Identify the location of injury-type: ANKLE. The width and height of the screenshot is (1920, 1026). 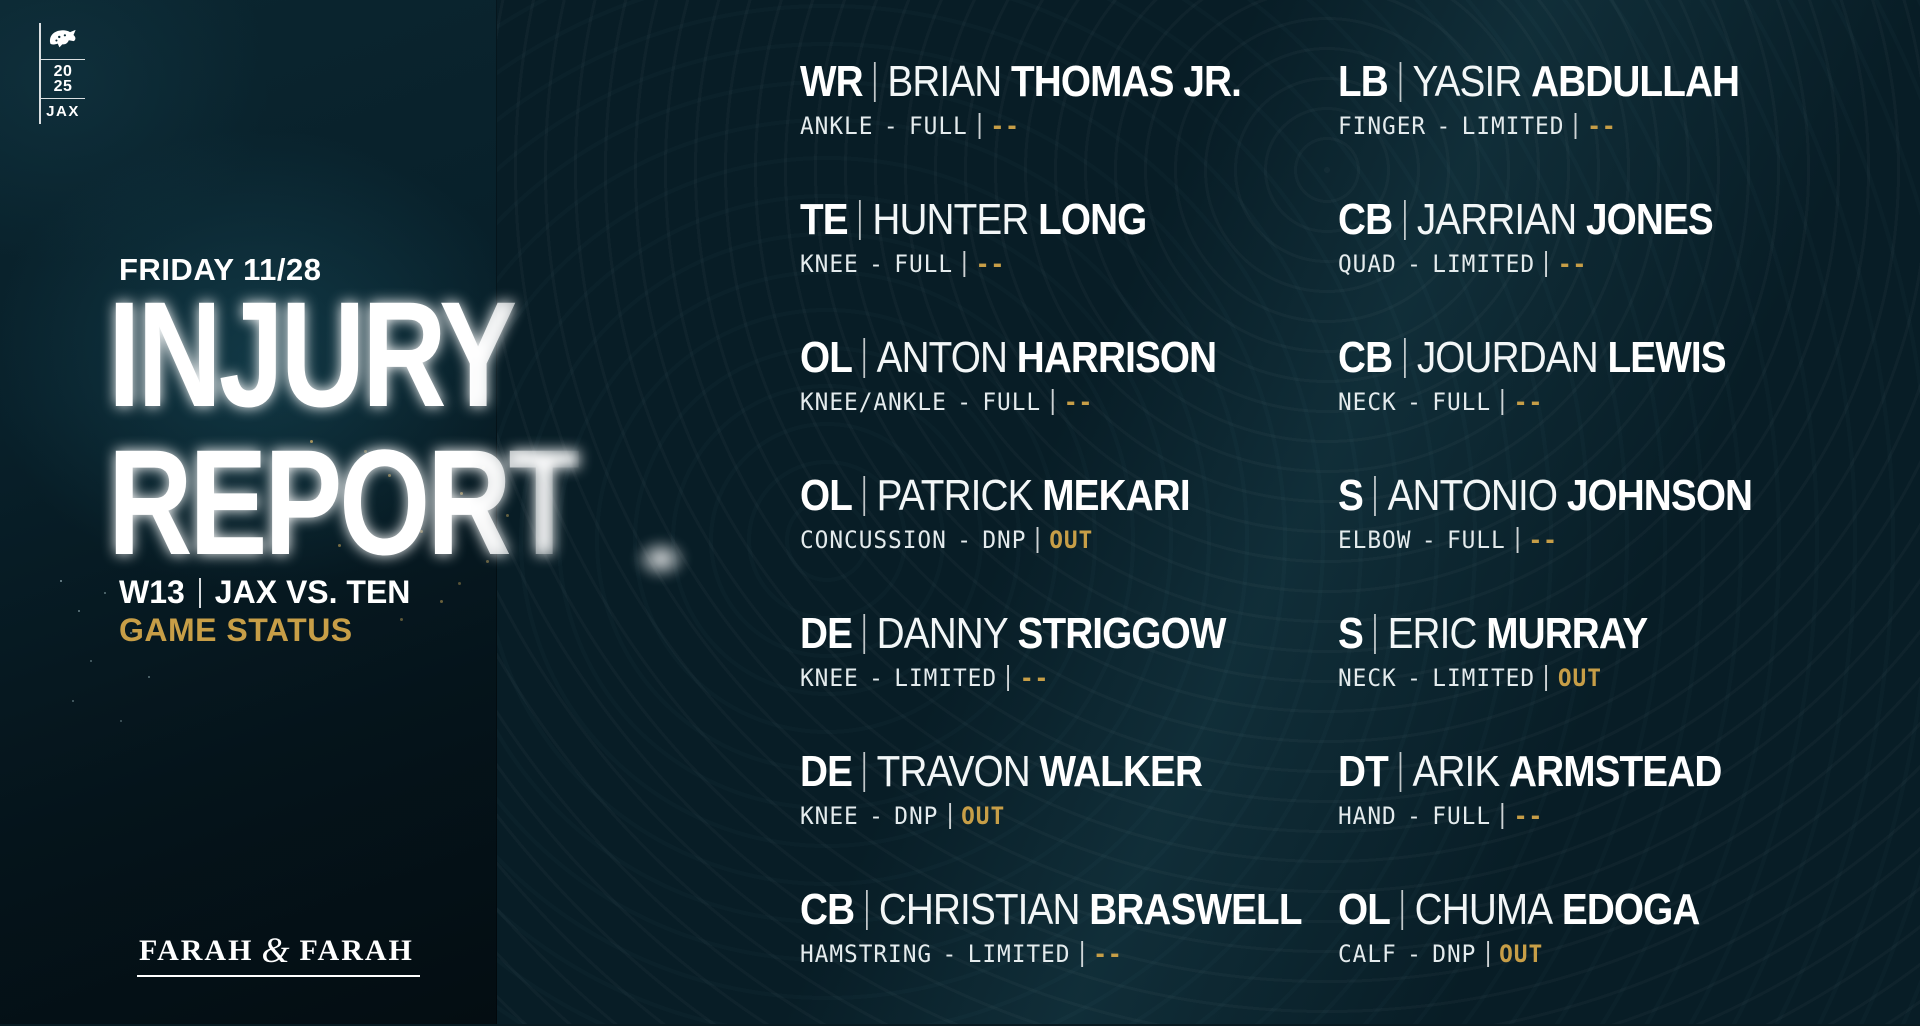
(837, 126).